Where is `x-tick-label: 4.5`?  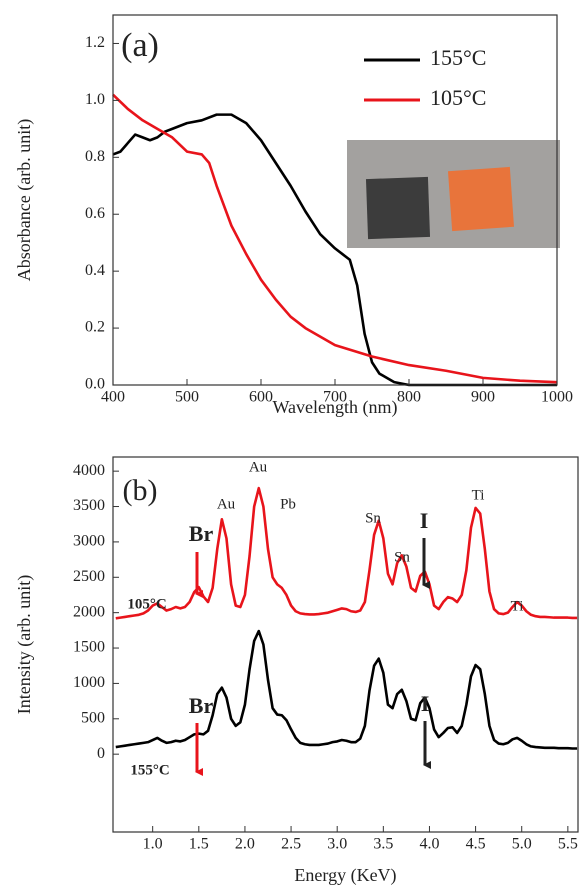
x-tick-label: 4.5 is located at coordinates (476, 844).